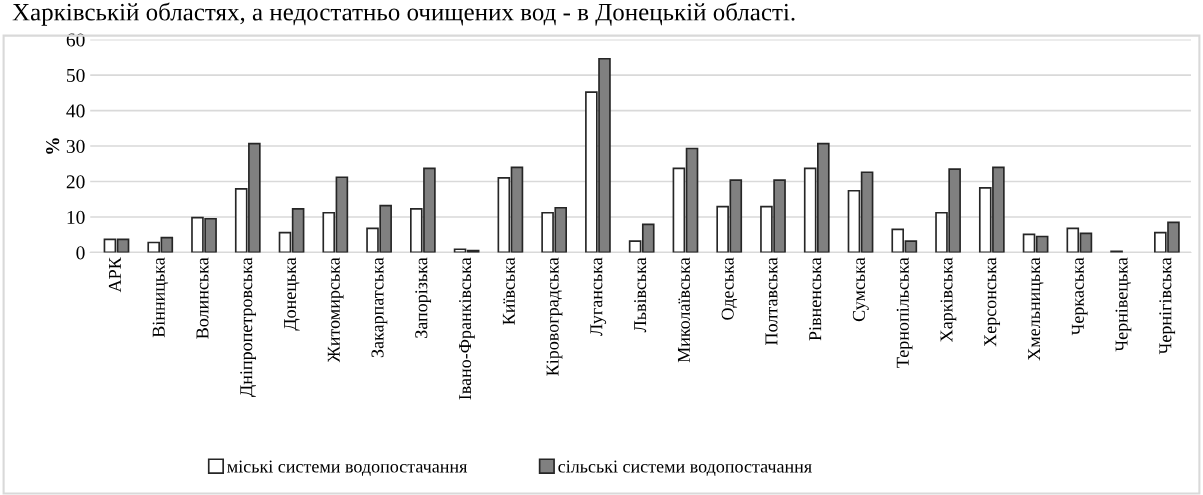 The width and height of the screenshot is (1203, 495). What do you see at coordinates (202, 298) in the screenshot?
I see `x-tick-label: Волинська` at bounding box center [202, 298].